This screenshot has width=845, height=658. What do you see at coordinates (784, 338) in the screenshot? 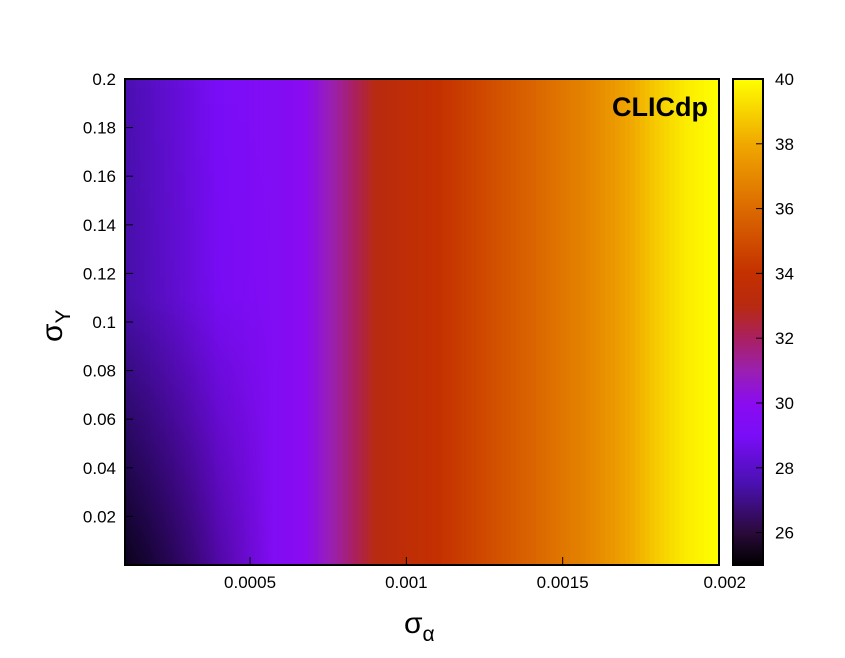
I see `colorbar-tick-label: 32` at bounding box center [784, 338].